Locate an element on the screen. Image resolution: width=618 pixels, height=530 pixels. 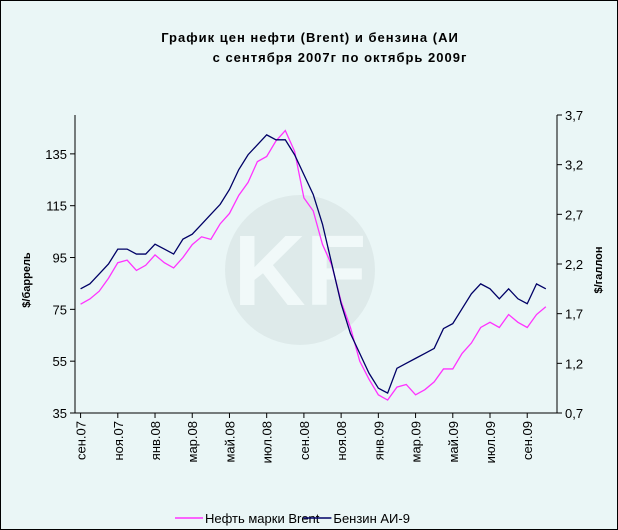
y2-tick-label: 1,7 is located at coordinates (574, 314).